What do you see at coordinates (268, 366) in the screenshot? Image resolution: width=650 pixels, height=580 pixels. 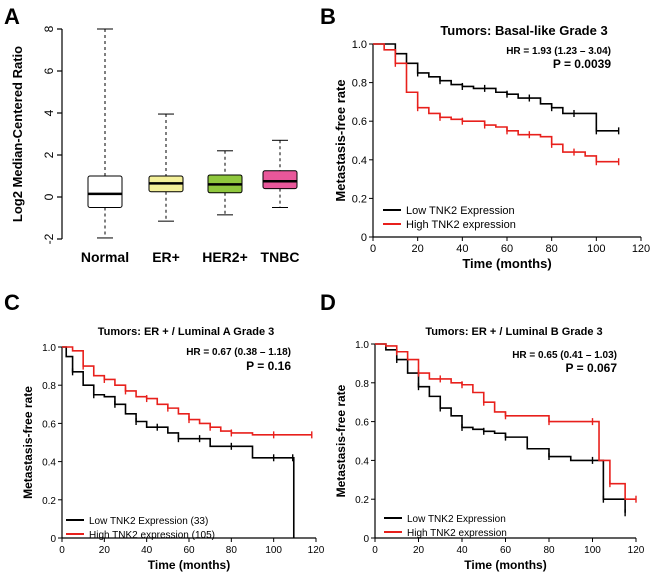 I see `p-value: P = 0.16` at bounding box center [268, 366].